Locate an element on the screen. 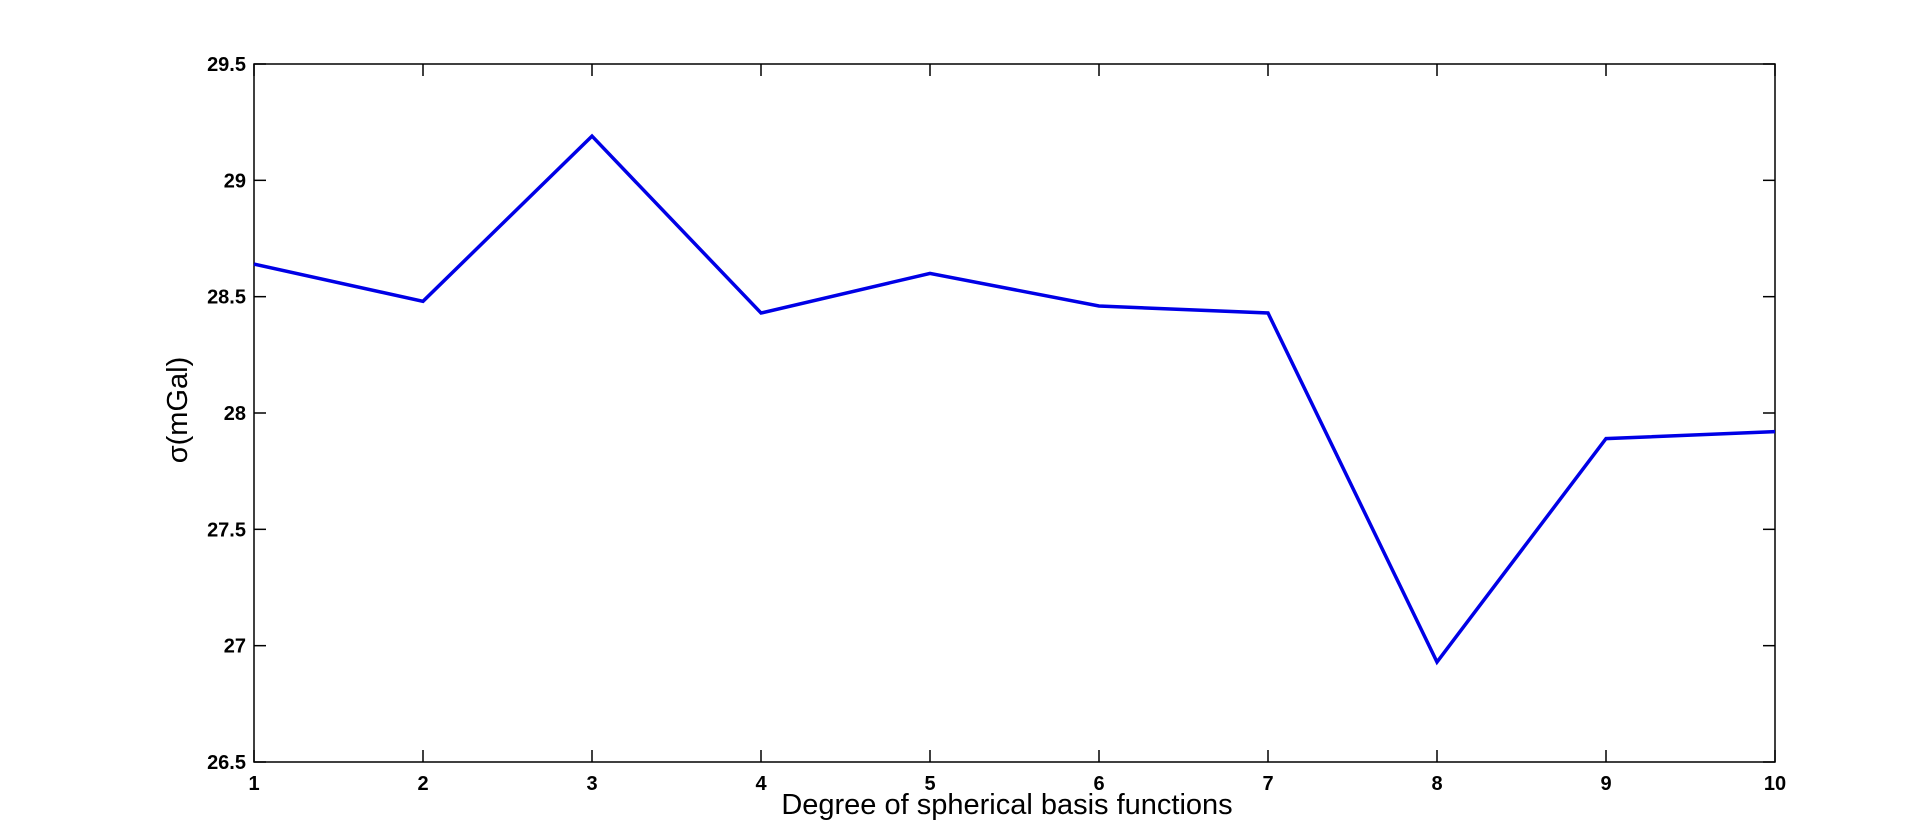 This screenshot has width=1920, height=839. x-tick-label: 1 is located at coordinates (253, 784).